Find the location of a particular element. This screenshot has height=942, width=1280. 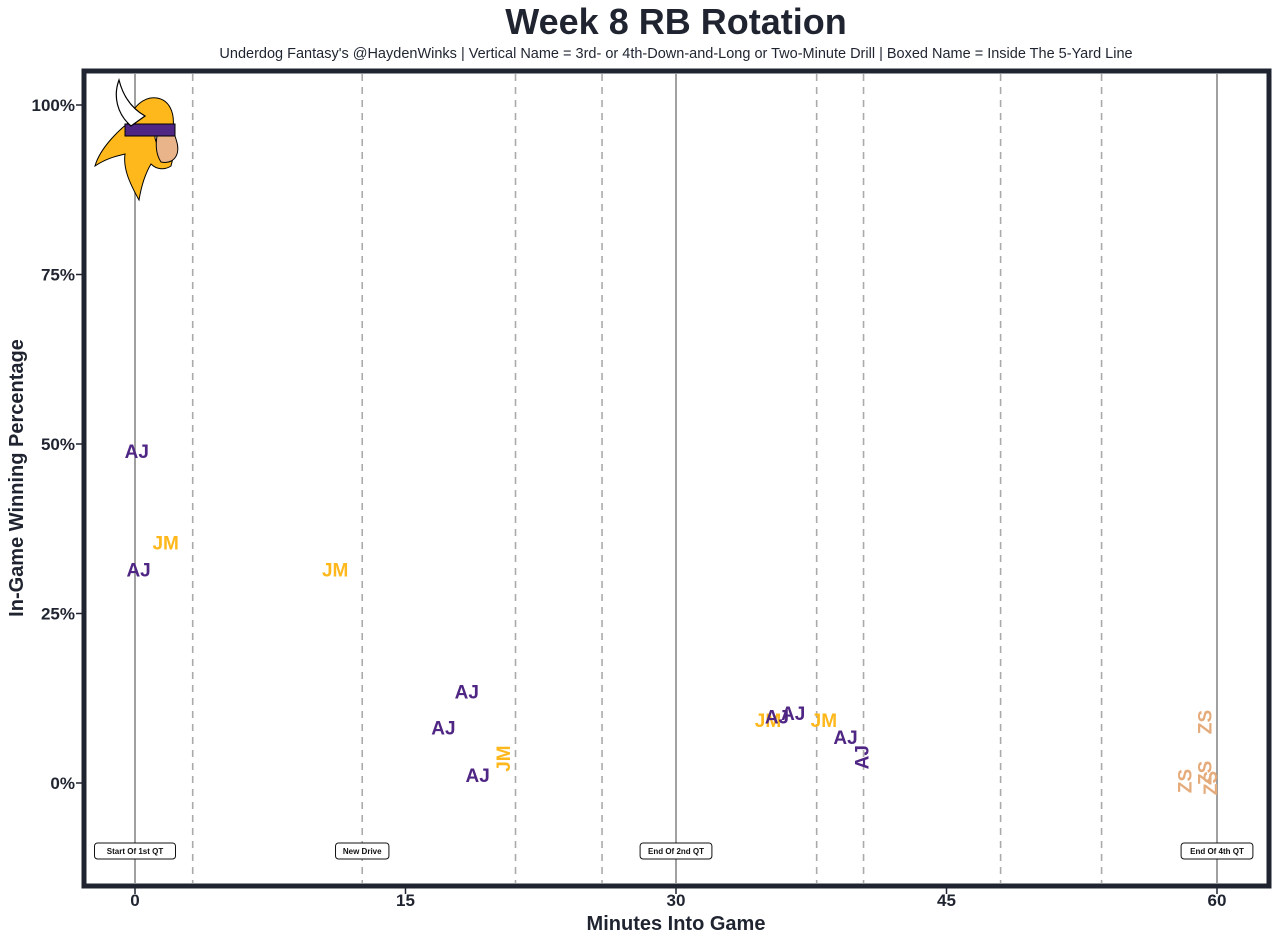

team-logo is located at coordinates (136, 139).